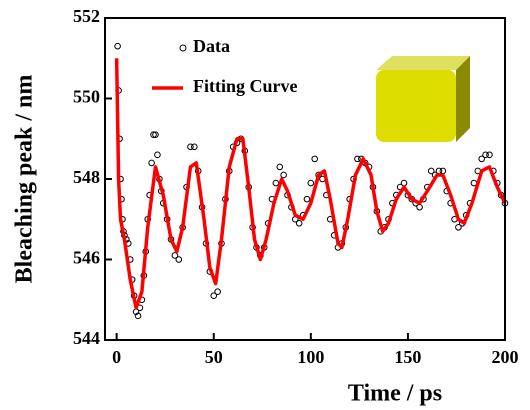 The image size is (530, 410). I want to click on y-tick-label: 550, so click(86, 97).